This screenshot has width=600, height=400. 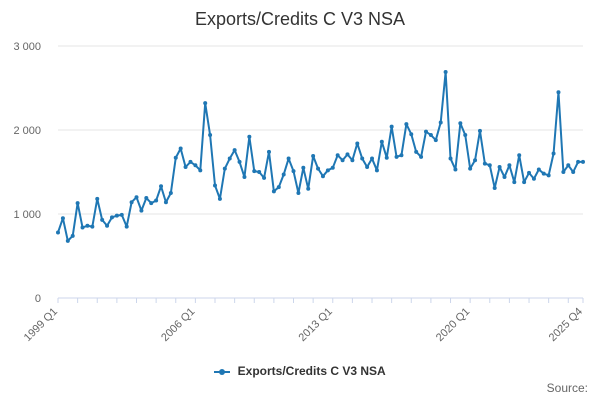 What do you see at coordinates (300, 371) in the screenshot?
I see `legend: Exports/Credits C V3 NSA` at bounding box center [300, 371].